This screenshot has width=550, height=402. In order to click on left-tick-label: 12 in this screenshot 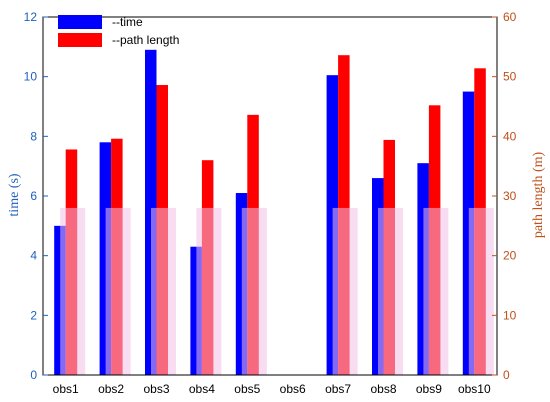, I will do `click(31, 17)`.